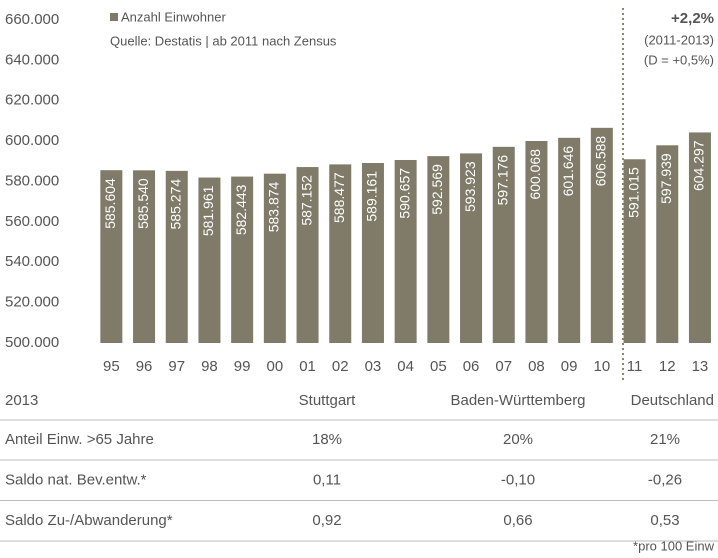  Describe the element at coordinates (666, 178) in the screenshot. I see `value-label: 597.939` at that location.